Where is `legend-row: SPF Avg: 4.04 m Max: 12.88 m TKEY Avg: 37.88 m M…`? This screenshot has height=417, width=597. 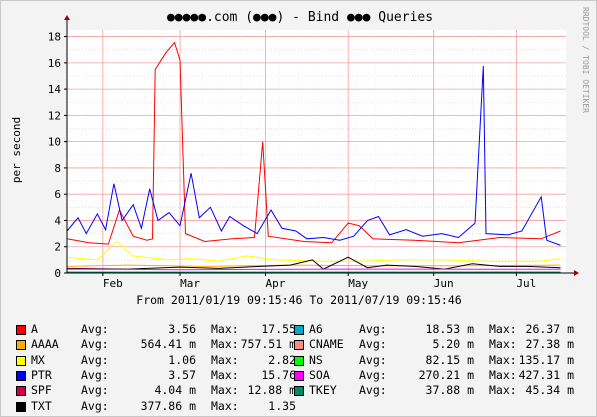
legend-row: SPF Avg: 4.04 m Max: 12.88 m TKEY Avg: 37.88 m M… is located at coordinates (303, 390).